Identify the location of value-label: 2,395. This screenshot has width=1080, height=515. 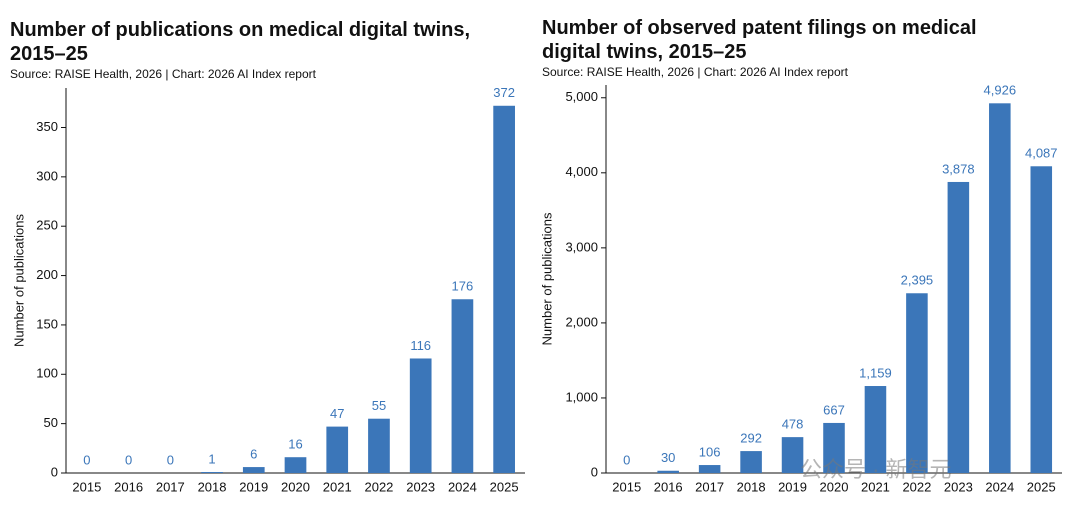
(917, 280).